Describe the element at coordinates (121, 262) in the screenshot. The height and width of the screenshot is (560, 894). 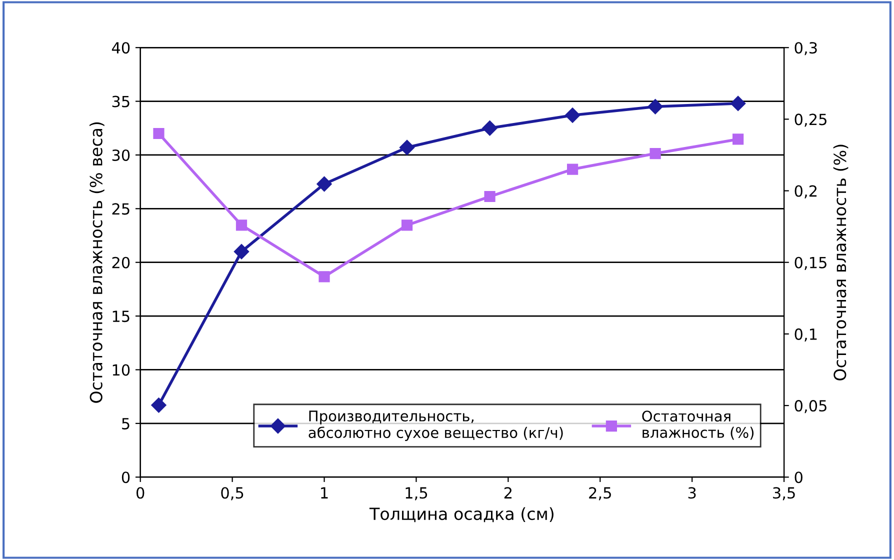
I see `y-tick-label: 20` at that location.